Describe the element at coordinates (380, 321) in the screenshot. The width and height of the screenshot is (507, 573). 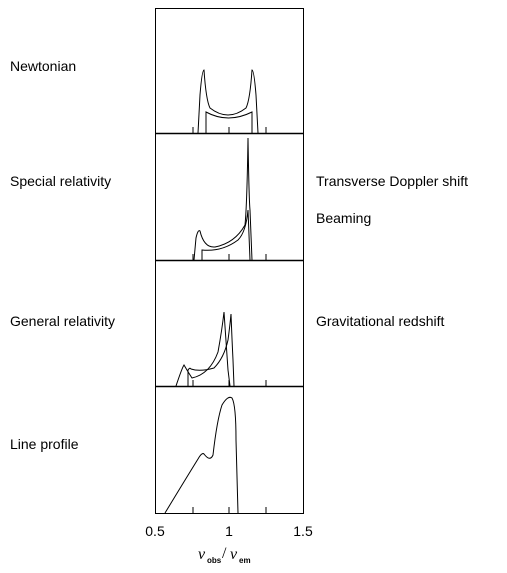
I see `label-gravitational-redshift: Gravitational redshift` at that location.